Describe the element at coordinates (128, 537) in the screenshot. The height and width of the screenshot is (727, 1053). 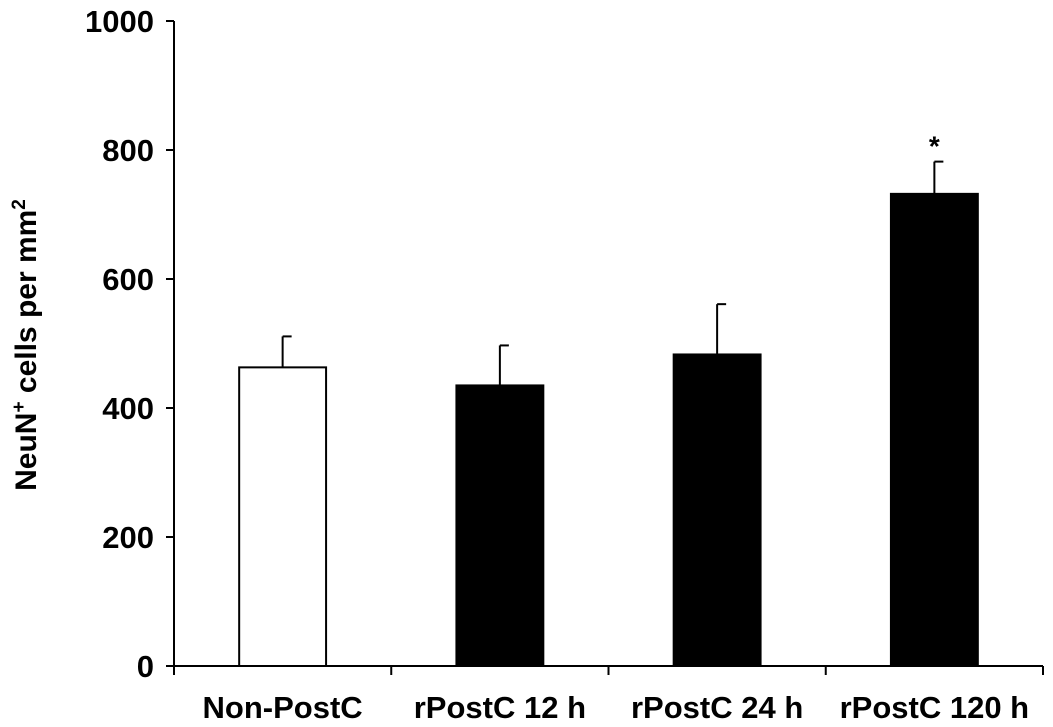
I see `y-tick-label: 200` at that location.